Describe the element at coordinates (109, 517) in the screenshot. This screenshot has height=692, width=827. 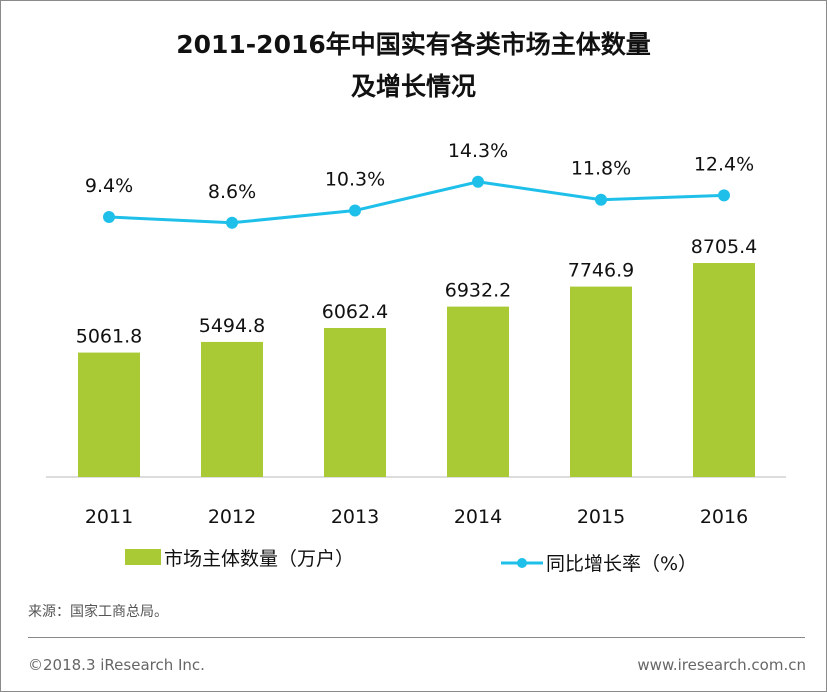
I see `x-tick-label: 2011` at that location.